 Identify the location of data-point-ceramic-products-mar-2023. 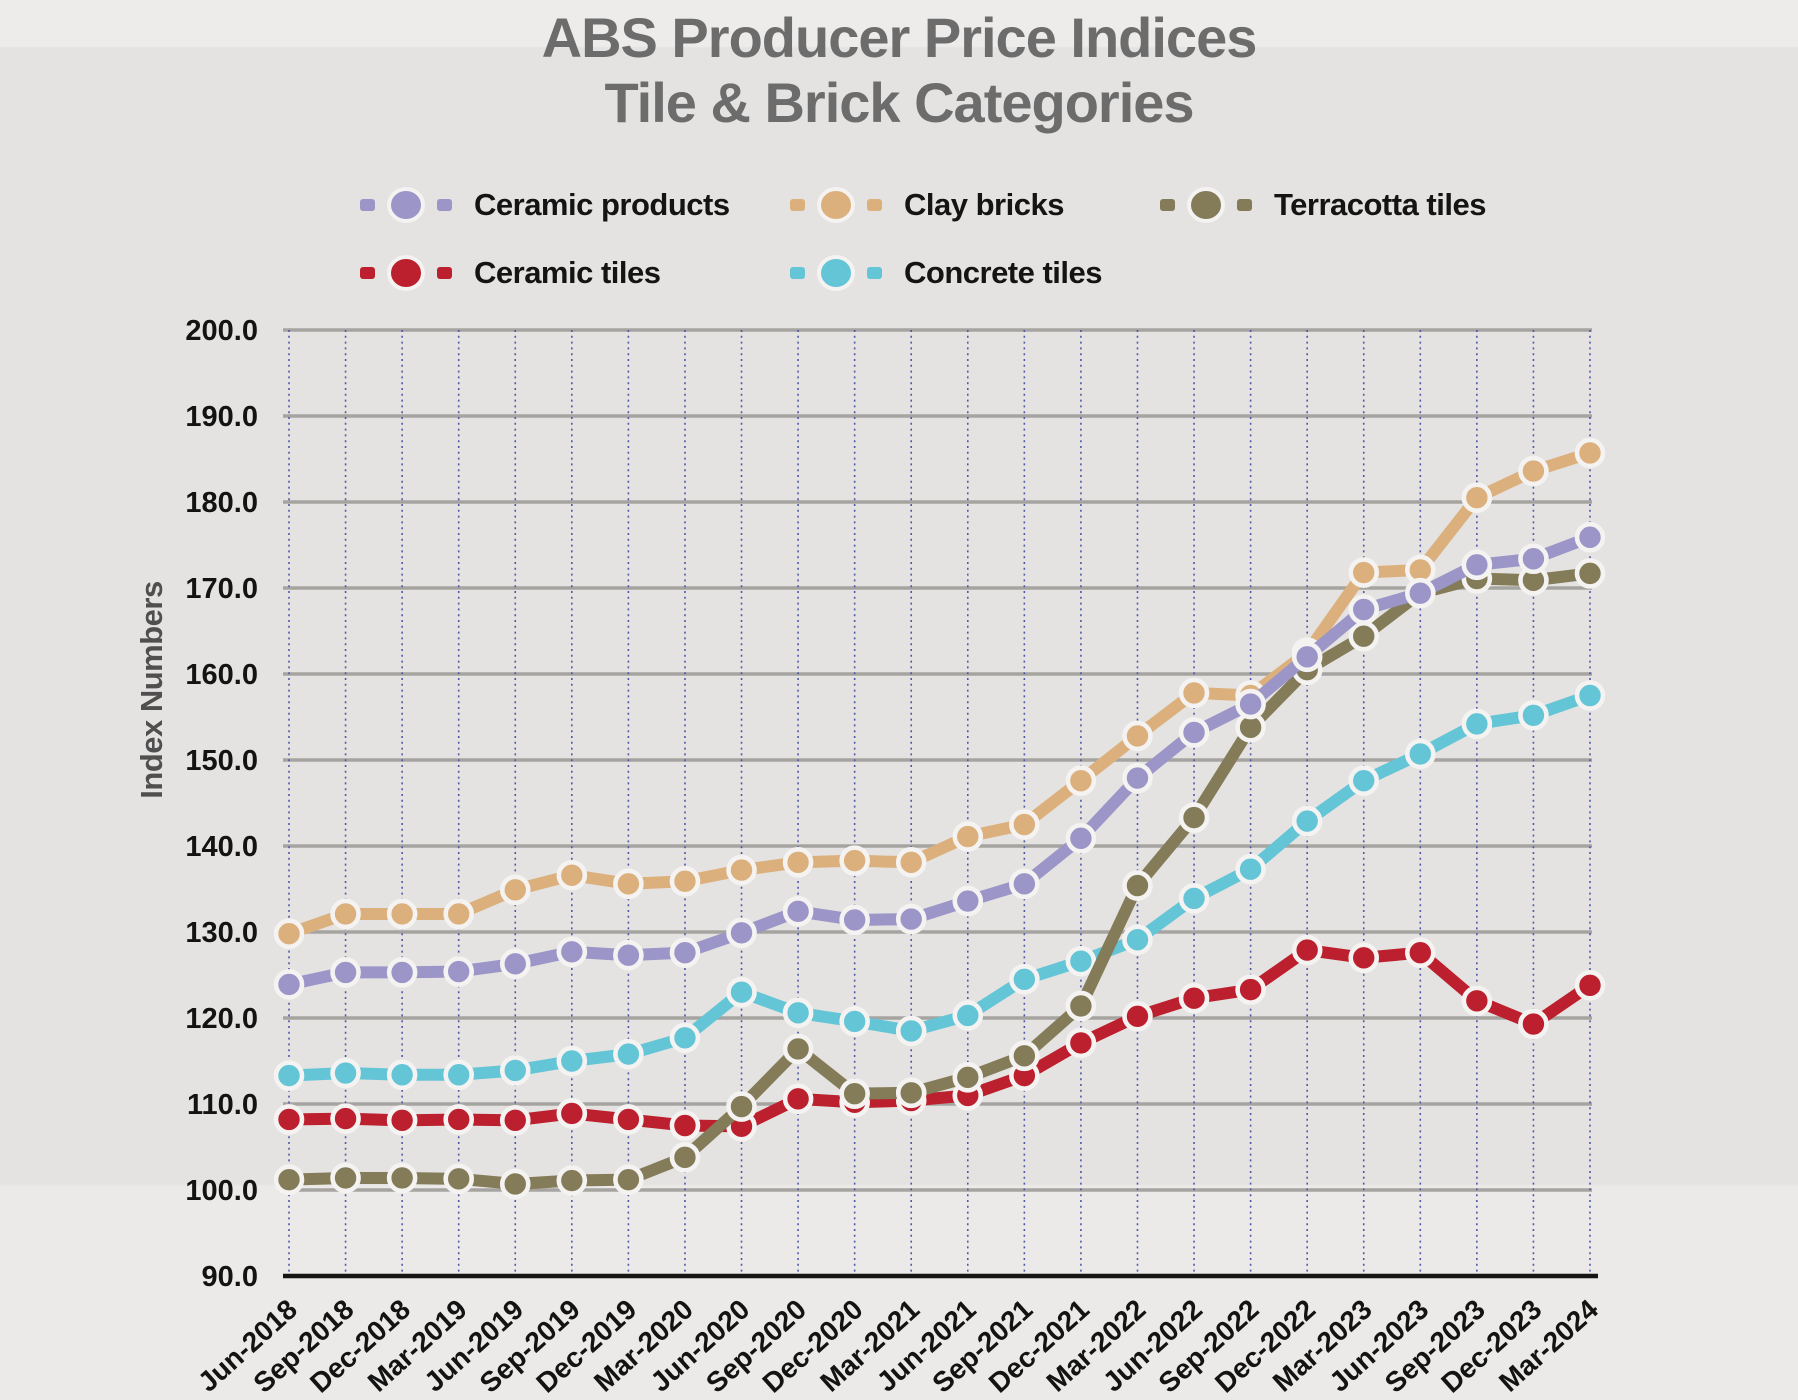
(1364, 609).